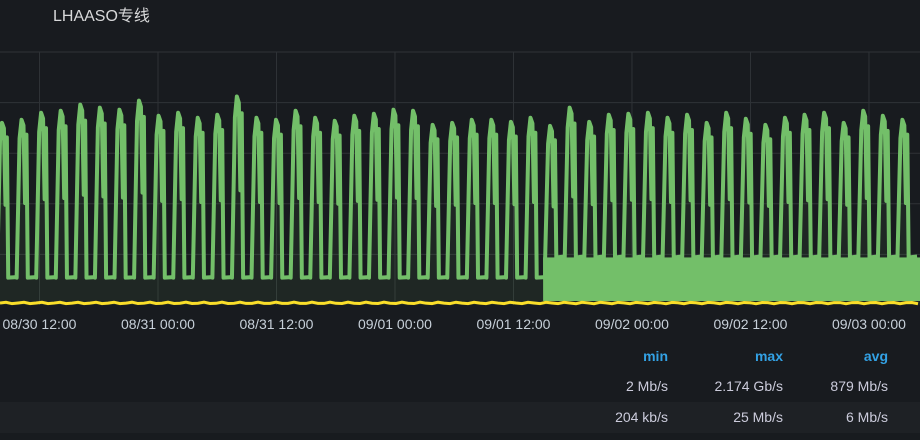 The width and height of the screenshot is (920, 440). I want to click on x-tick-label: 08/31 00:00, so click(158, 324).